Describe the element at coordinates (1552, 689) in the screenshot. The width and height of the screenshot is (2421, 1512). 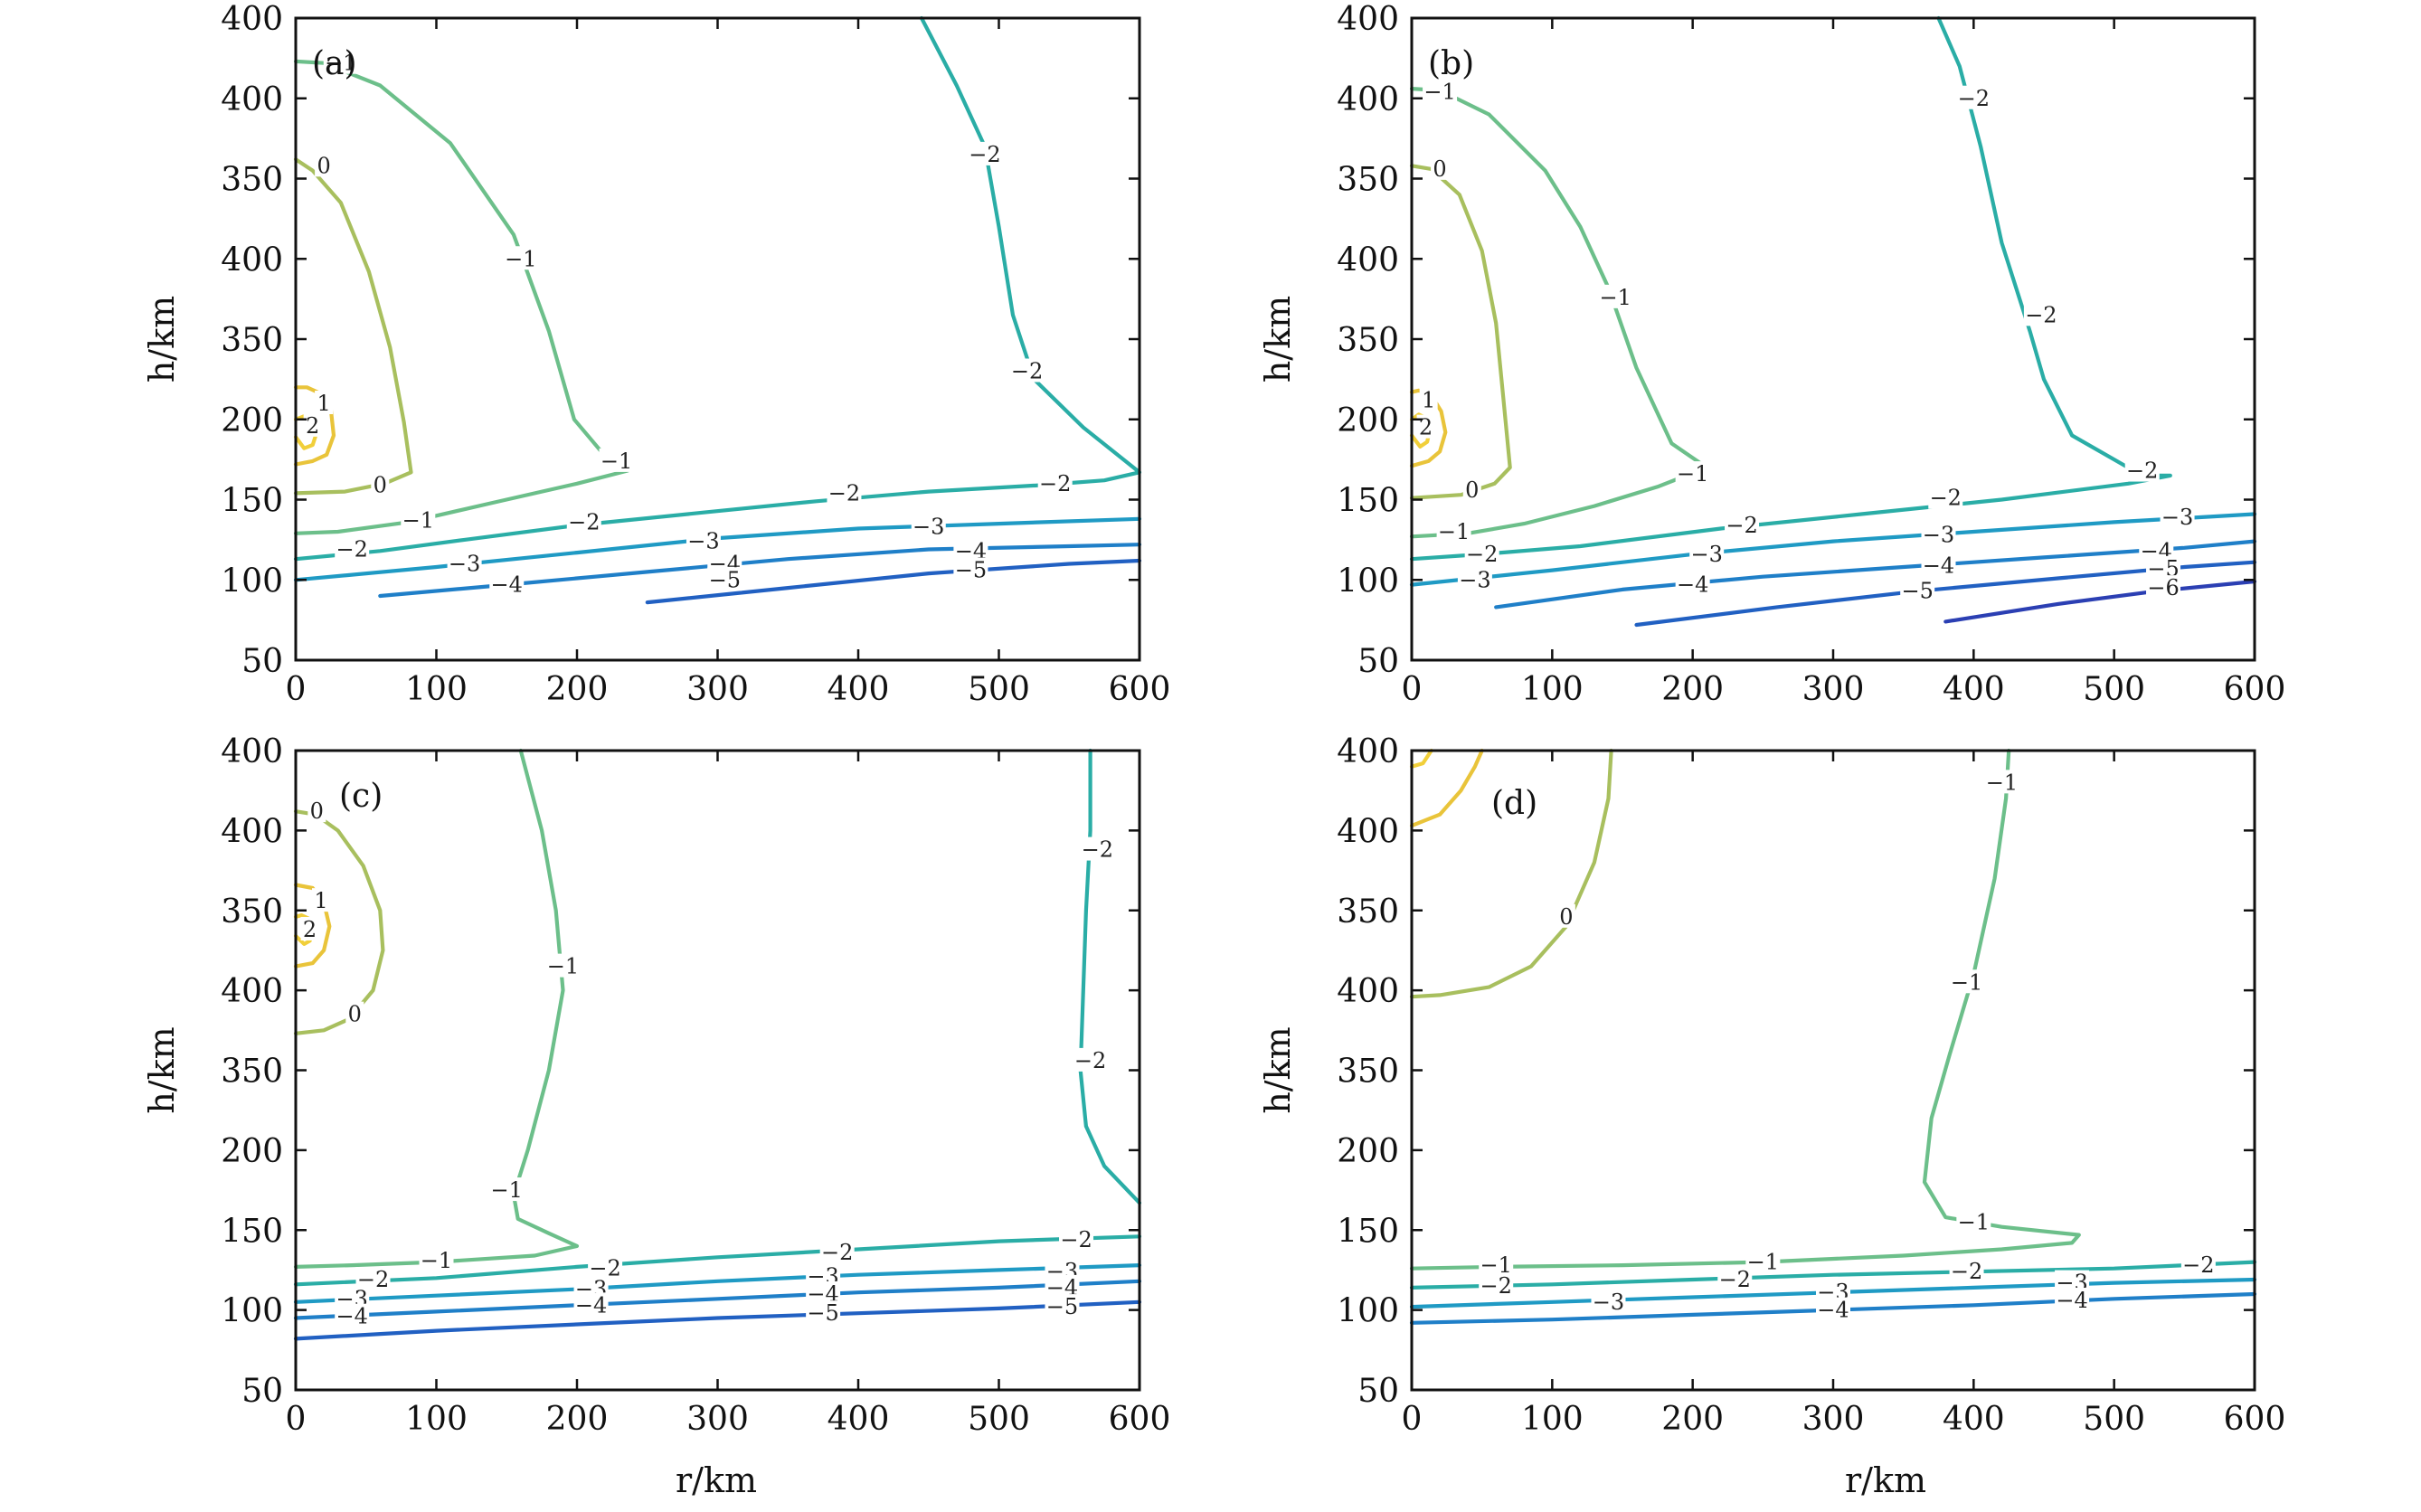
I see `x-tick-label: 100` at that location.